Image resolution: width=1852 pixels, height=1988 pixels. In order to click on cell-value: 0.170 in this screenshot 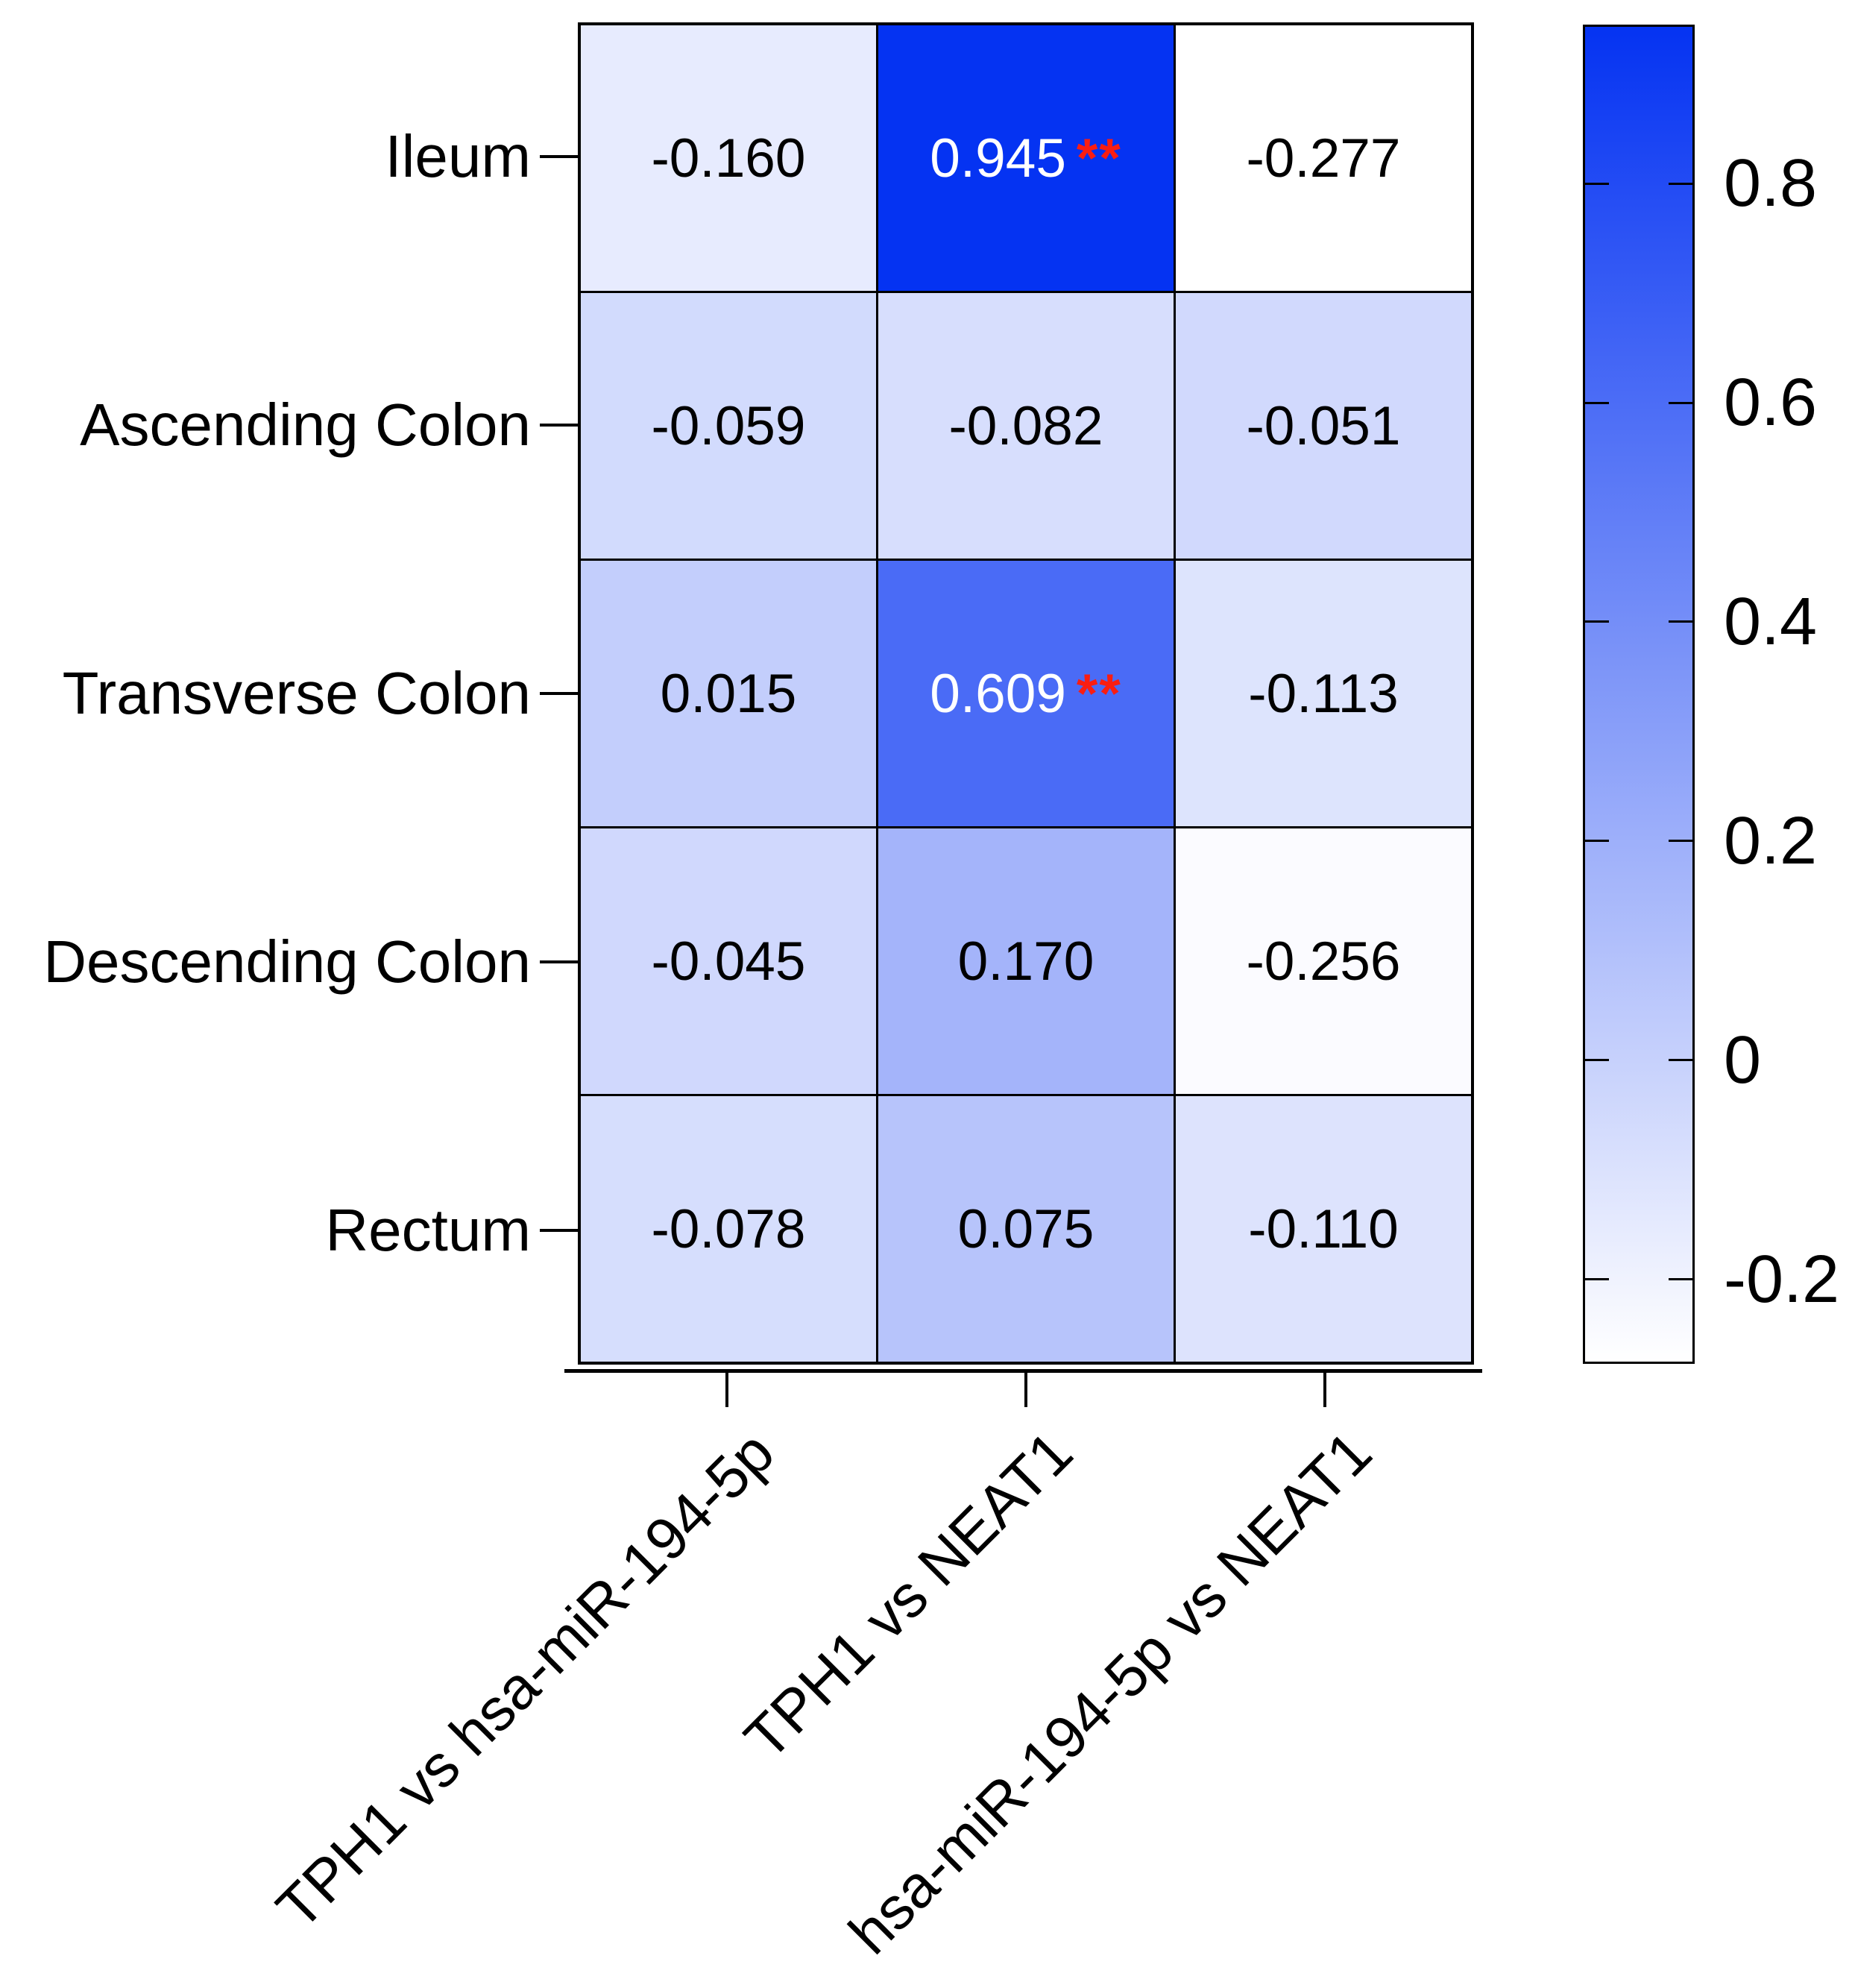, I will do `click(1025, 961)`.